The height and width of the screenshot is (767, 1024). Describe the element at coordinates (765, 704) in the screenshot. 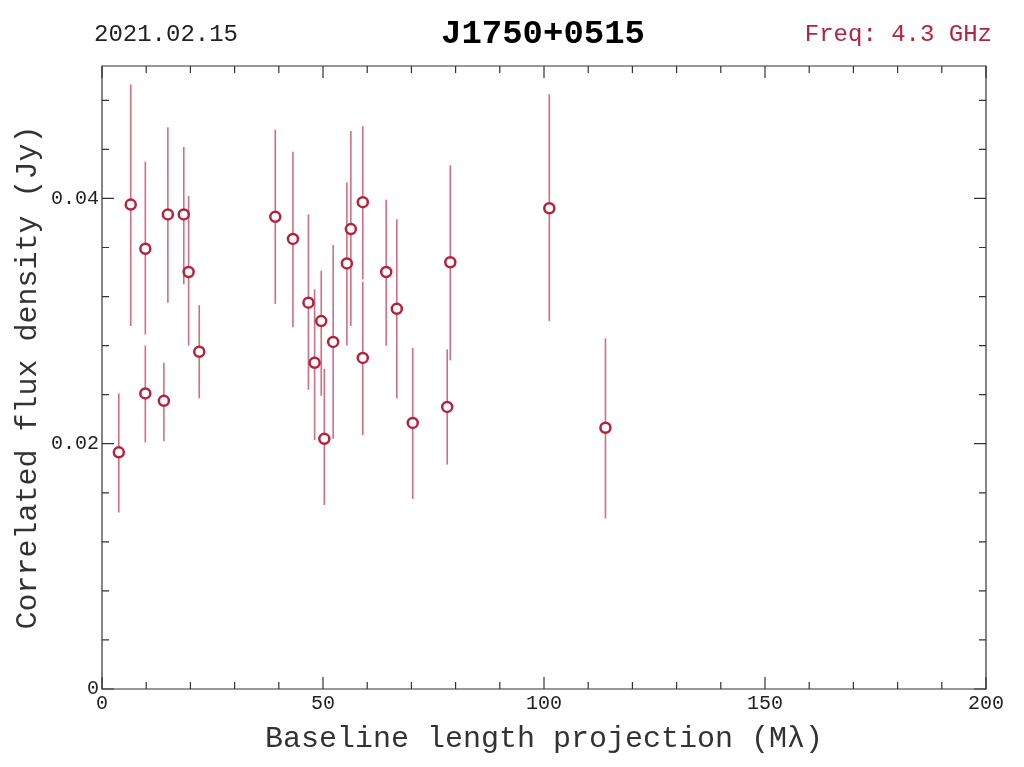

I see `x-tick-label: 150` at that location.